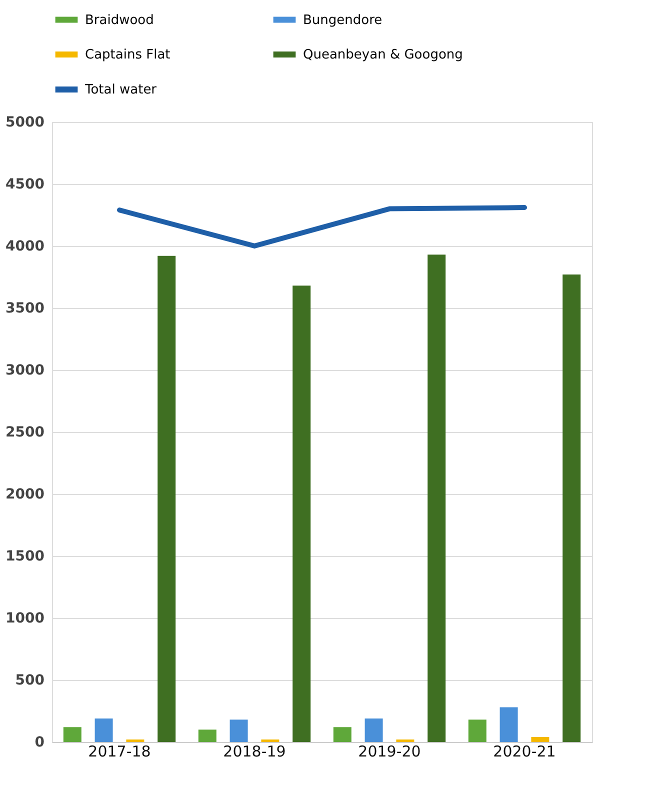 This screenshot has height=790, width=664. I want to click on y-tick-label: 3000, so click(25, 370).